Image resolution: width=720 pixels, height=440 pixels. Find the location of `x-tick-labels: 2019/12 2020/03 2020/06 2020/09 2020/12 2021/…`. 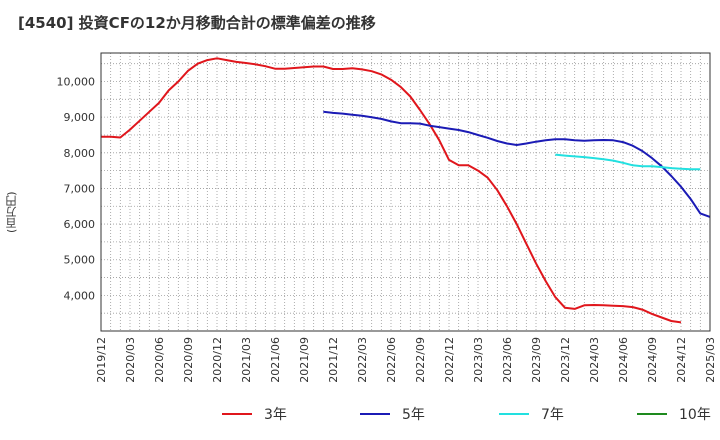

x-tick-labels: 2019/12 2020/03 2020/06 2020/09 2020/12 2021/… is located at coordinates (406, 360).